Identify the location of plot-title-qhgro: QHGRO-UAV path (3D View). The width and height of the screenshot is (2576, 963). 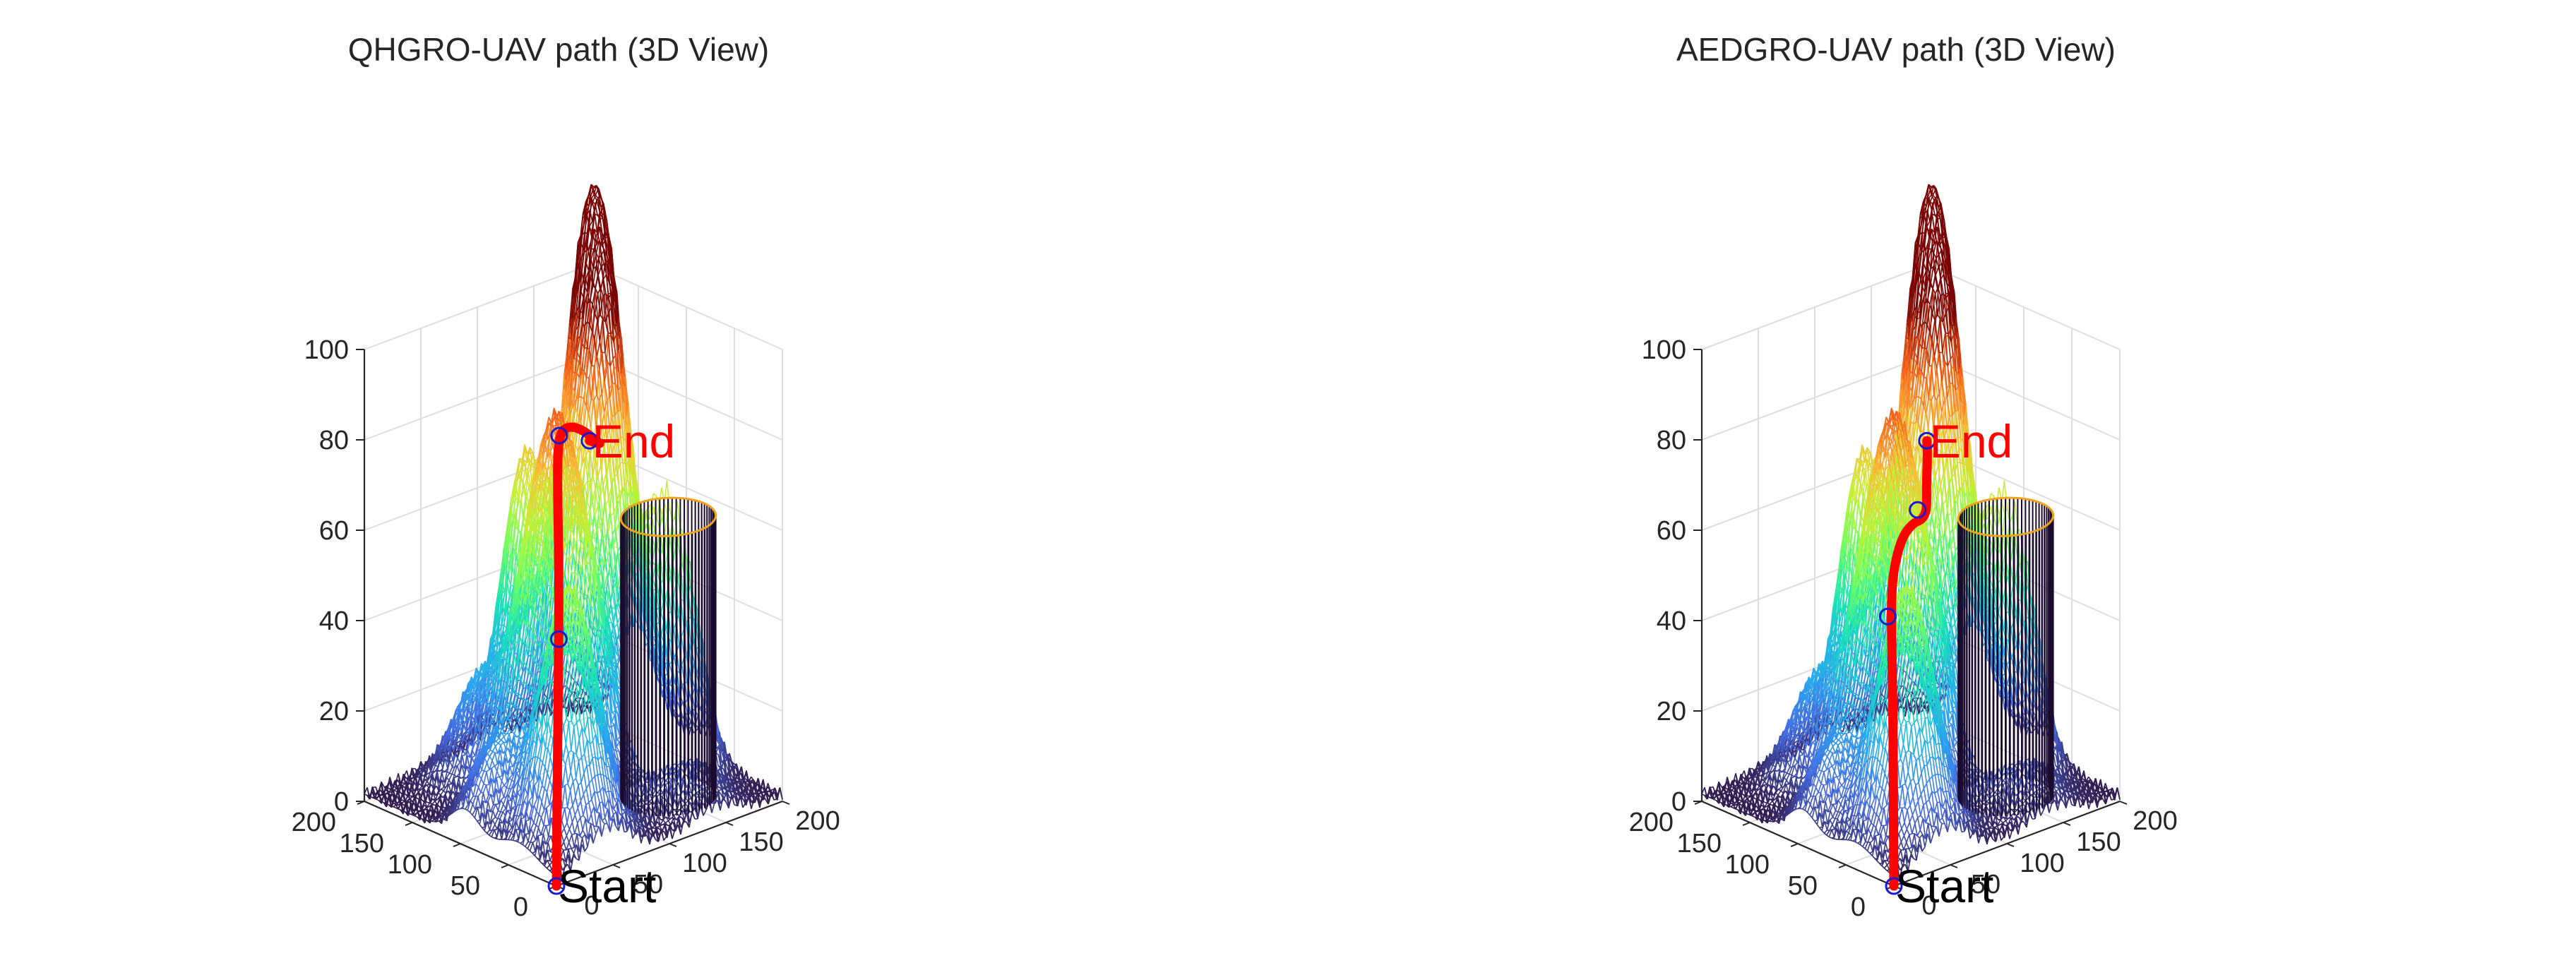
(558, 50).